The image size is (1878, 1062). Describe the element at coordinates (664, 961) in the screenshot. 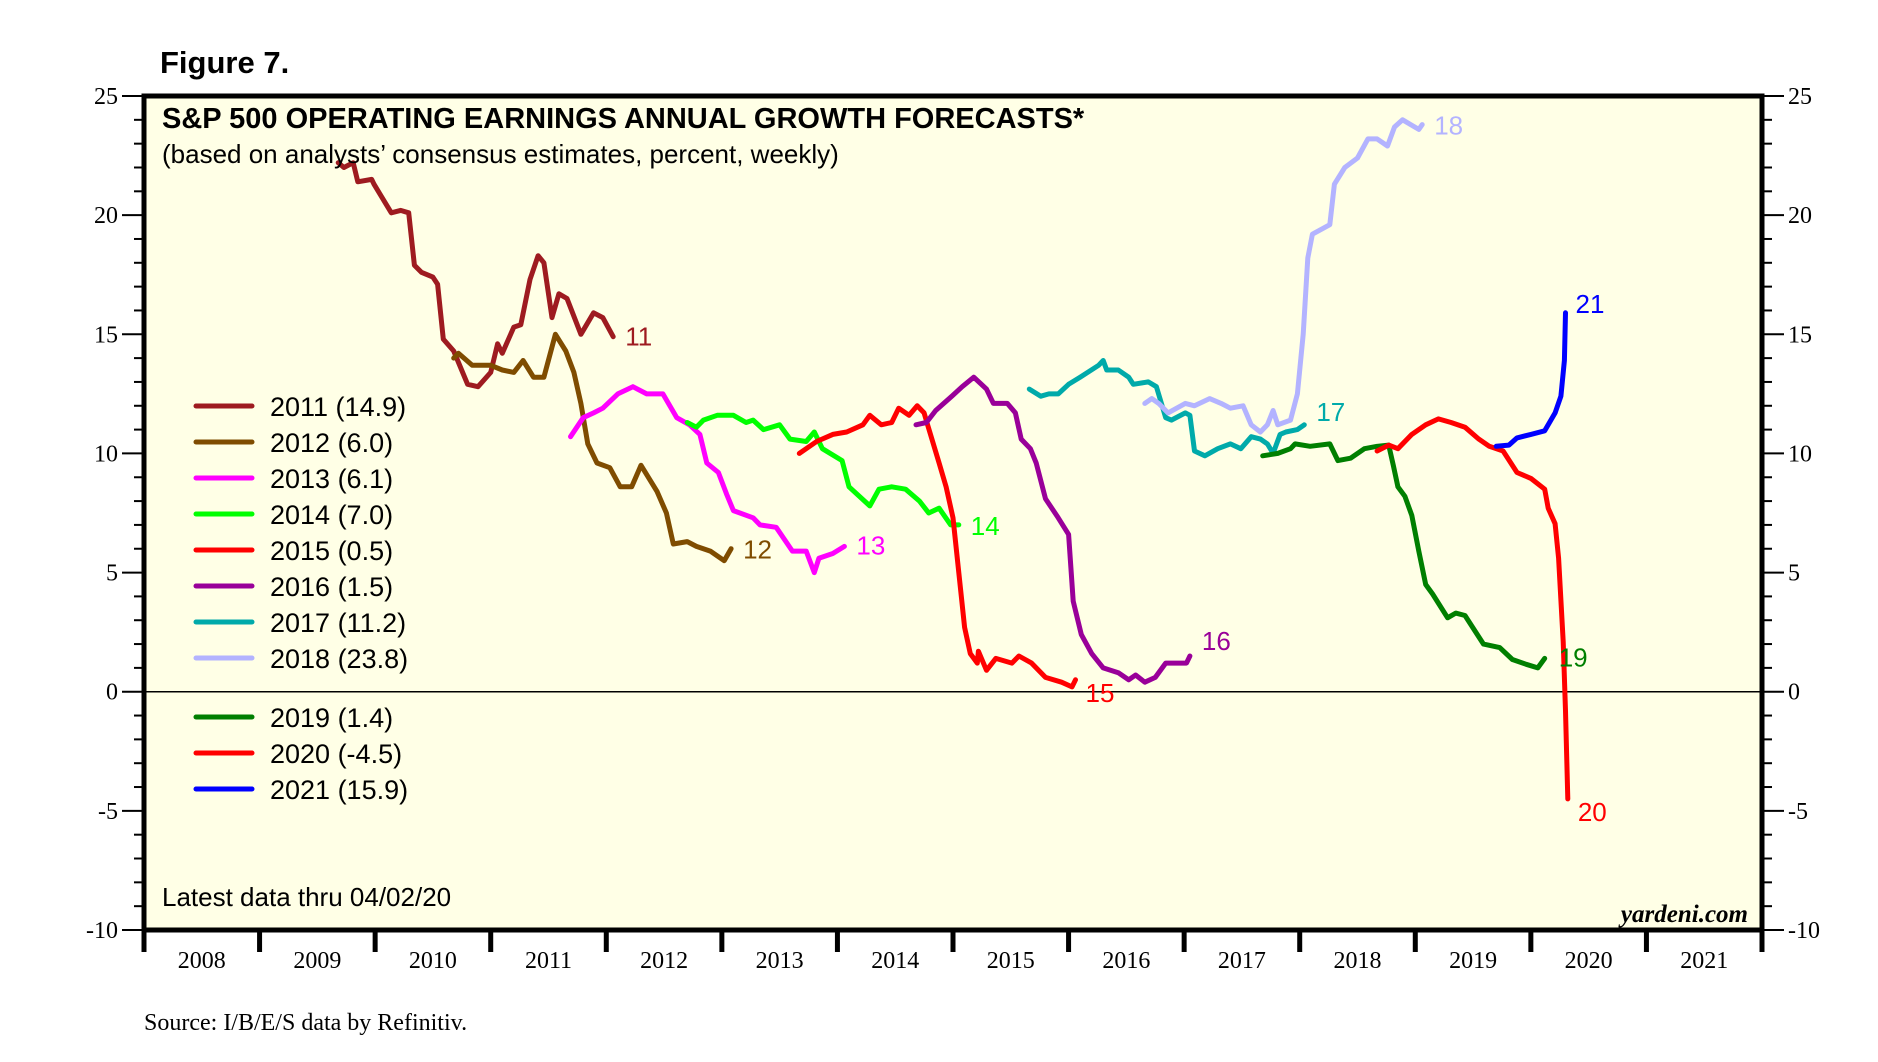

I see `x-tick-label: 2012` at that location.